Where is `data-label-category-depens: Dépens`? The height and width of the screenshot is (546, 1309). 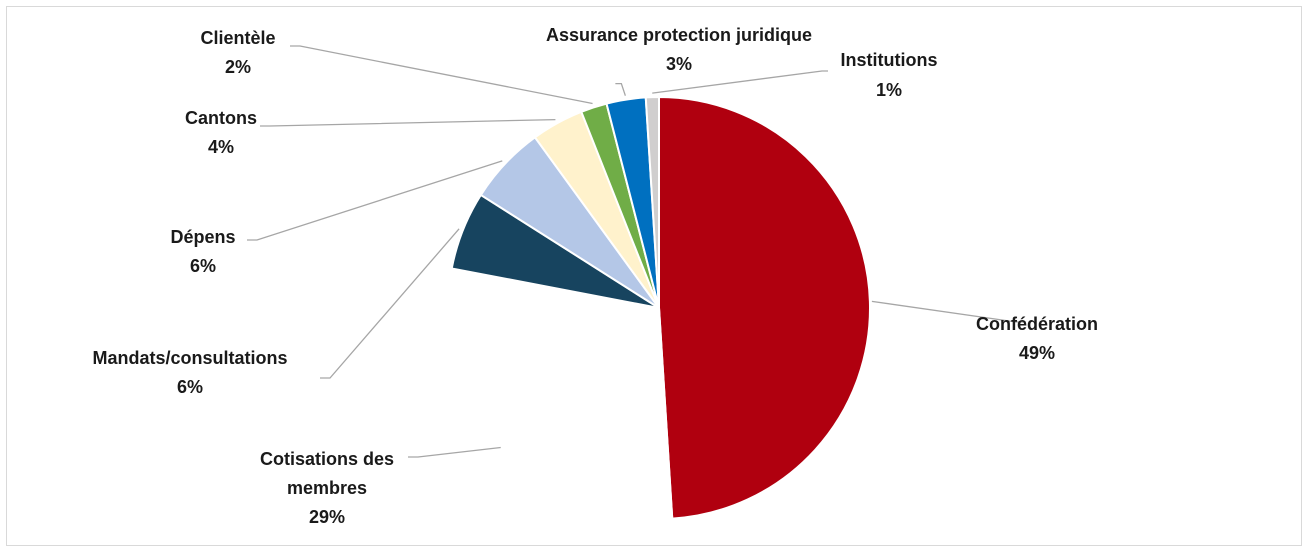 data-label-category-depens: Dépens is located at coordinates (202, 237).